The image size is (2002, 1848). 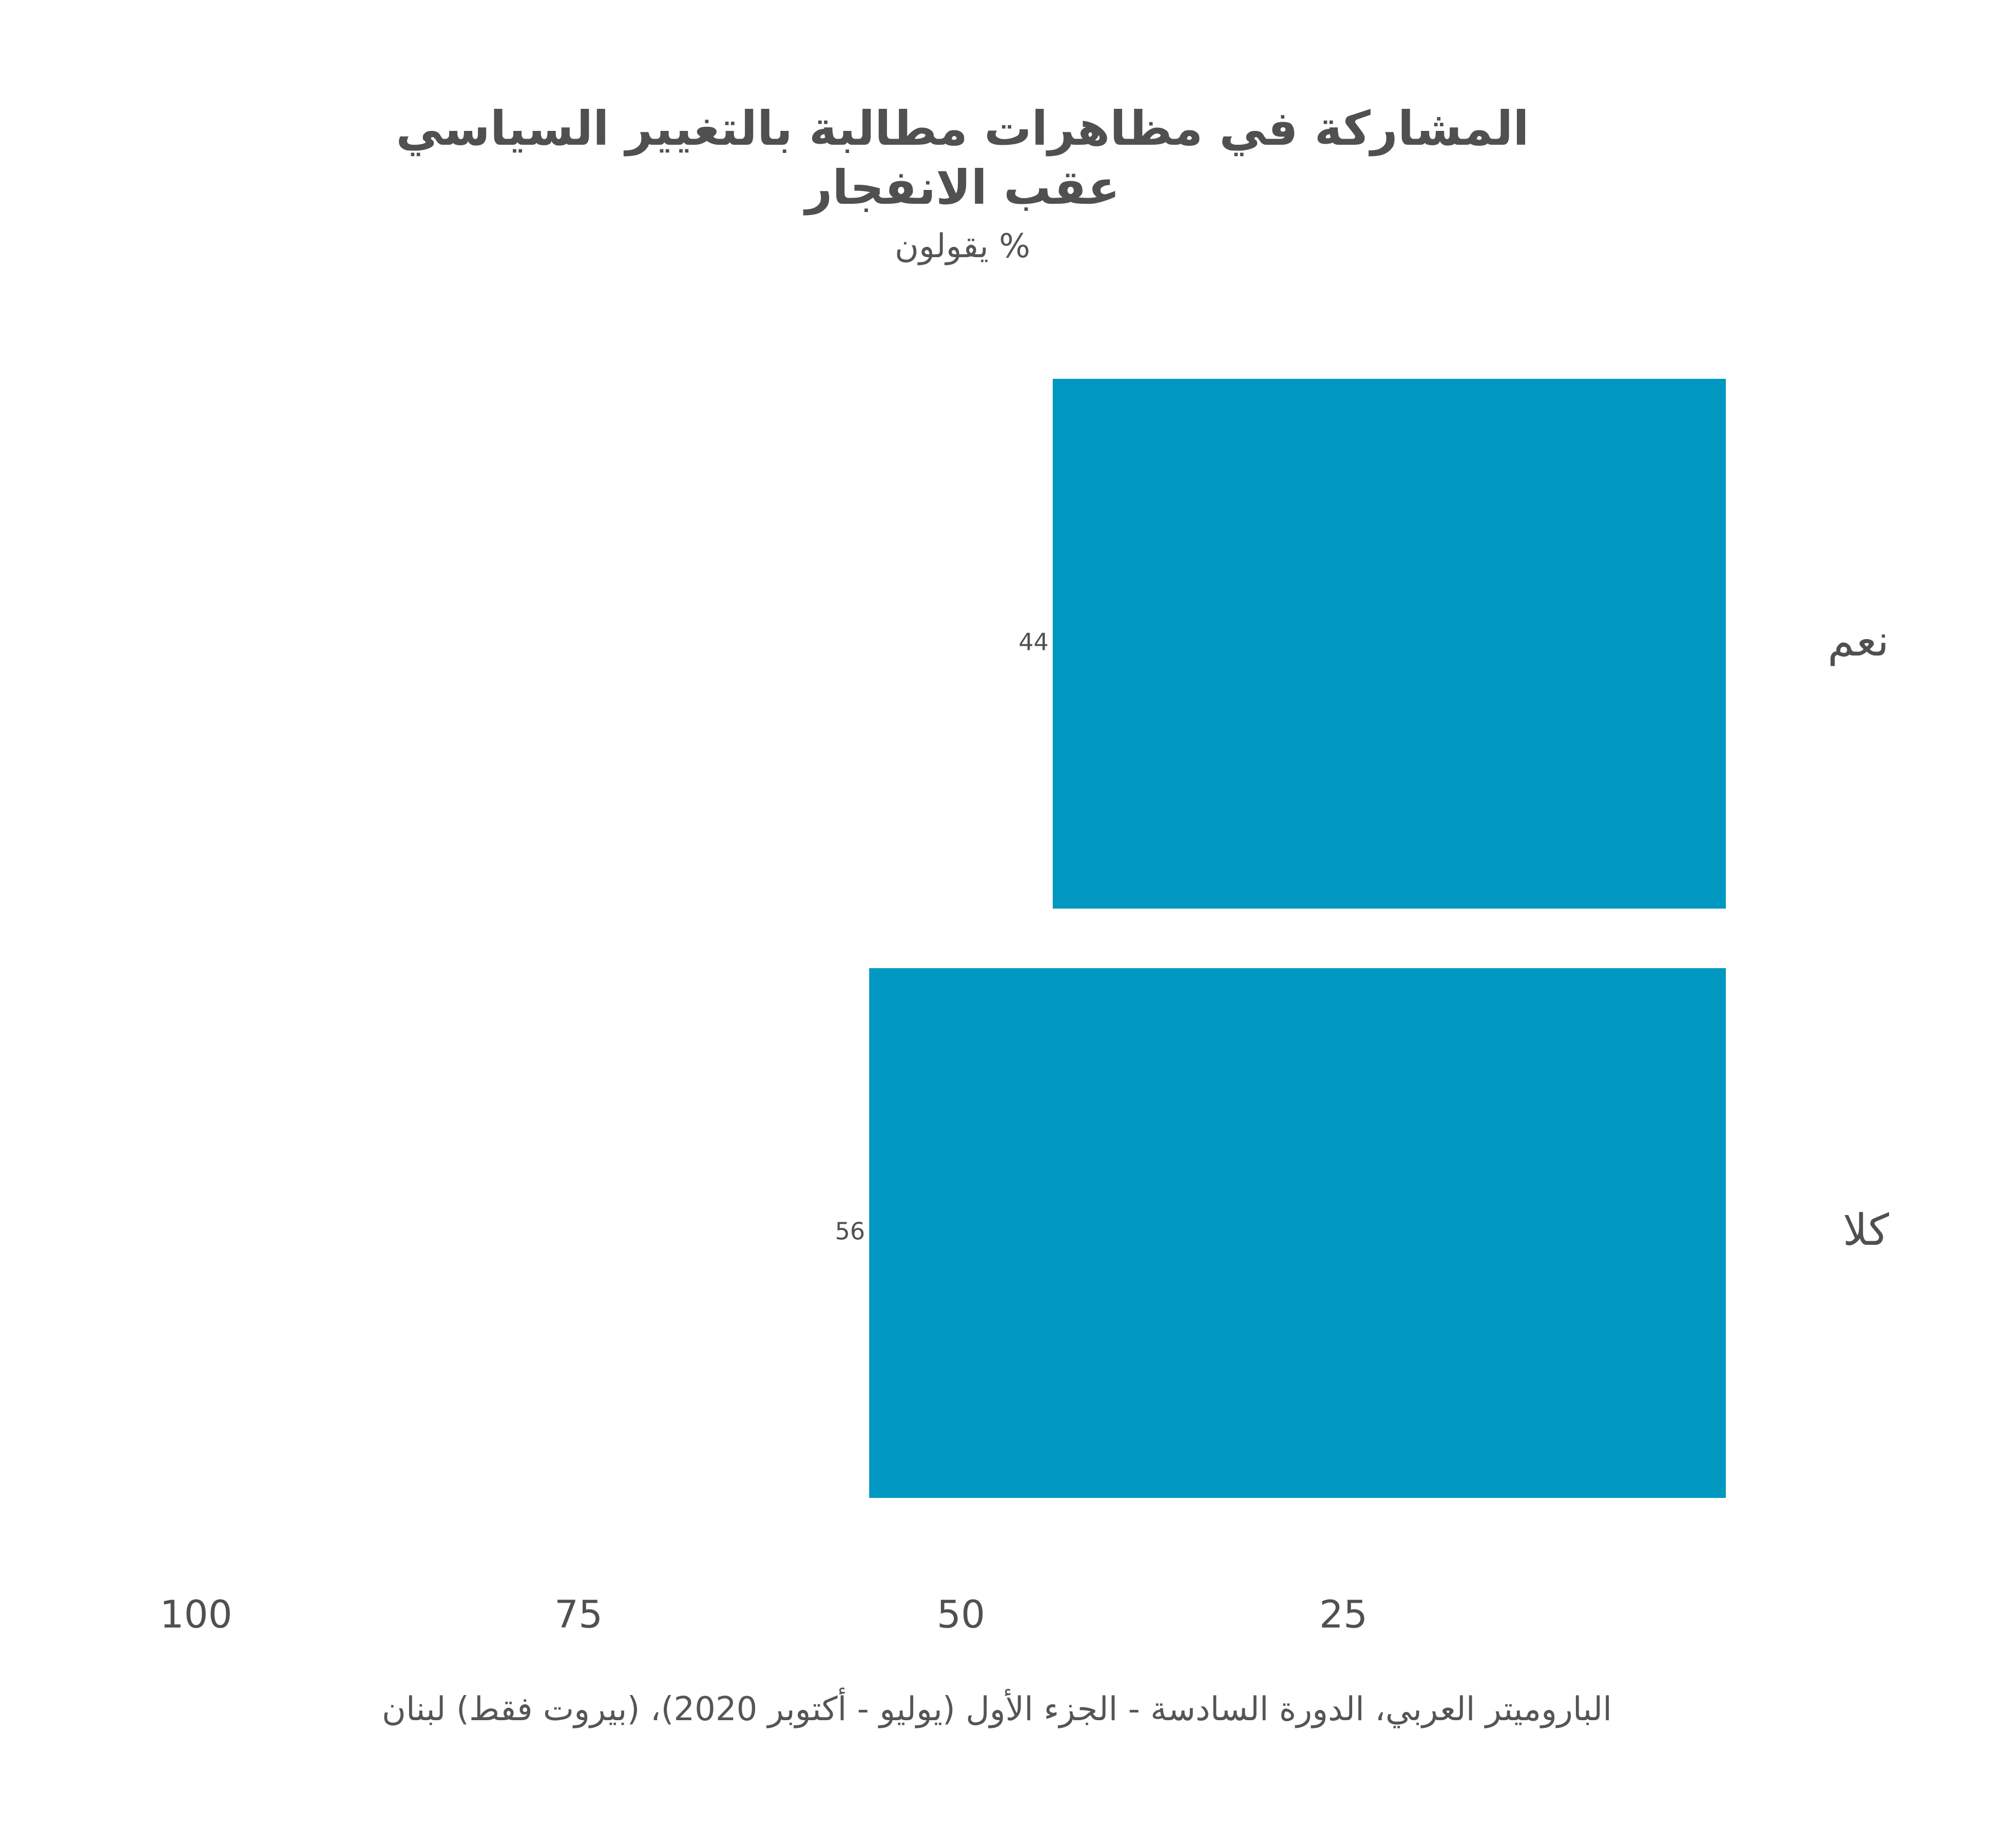 What do you see at coordinates (578, 1615) in the screenshot?
I see `x-tick-label-75: 75` at bounding box center [578, 1615].